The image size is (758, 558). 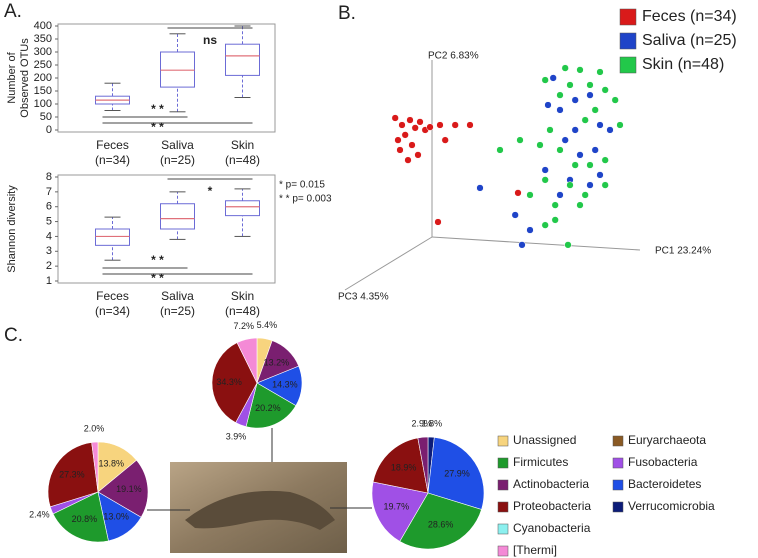 What do you see at coordinates (552, 506) in the screenshot?
I see `legend-label: Proteobacteria` at bounding box center [552, 506].